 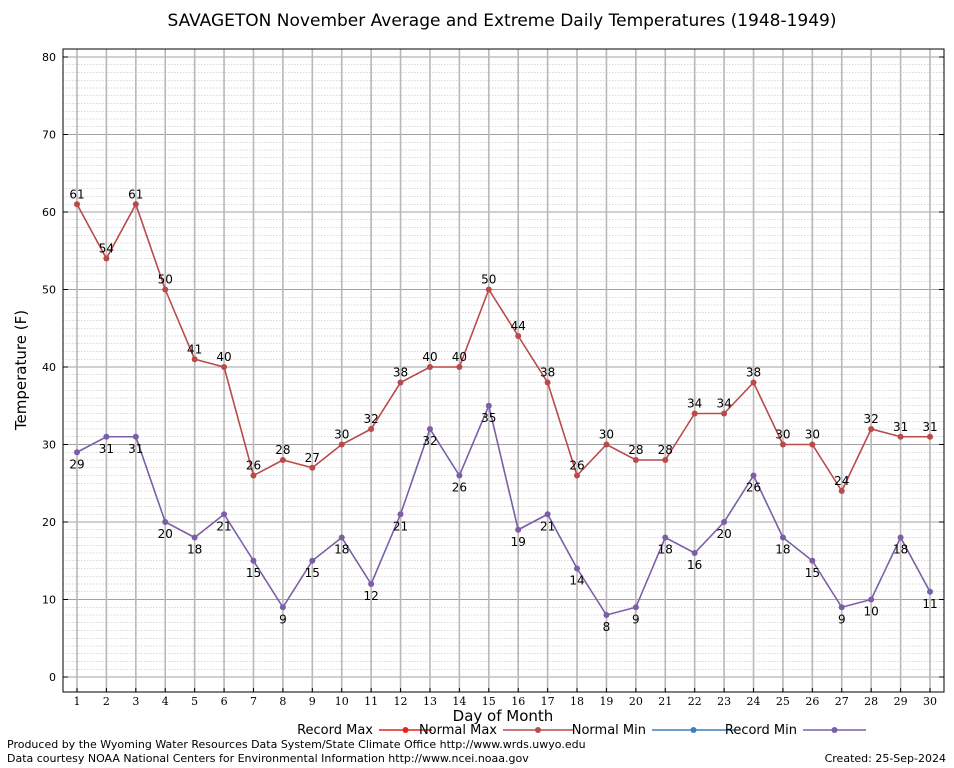 I want to click on x-tick-label: 13, so click(x=430, y=701).